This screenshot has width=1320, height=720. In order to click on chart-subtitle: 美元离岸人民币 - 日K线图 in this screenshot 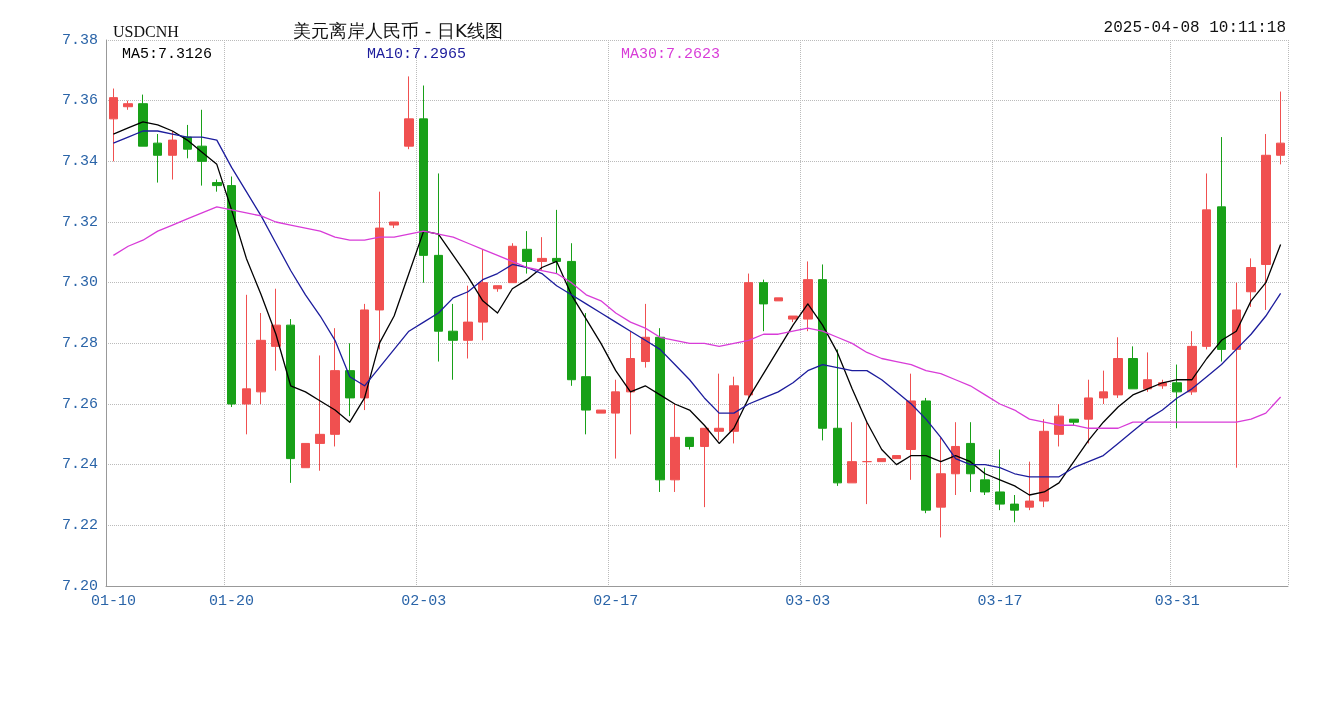, I will do `click(398, 30)`.